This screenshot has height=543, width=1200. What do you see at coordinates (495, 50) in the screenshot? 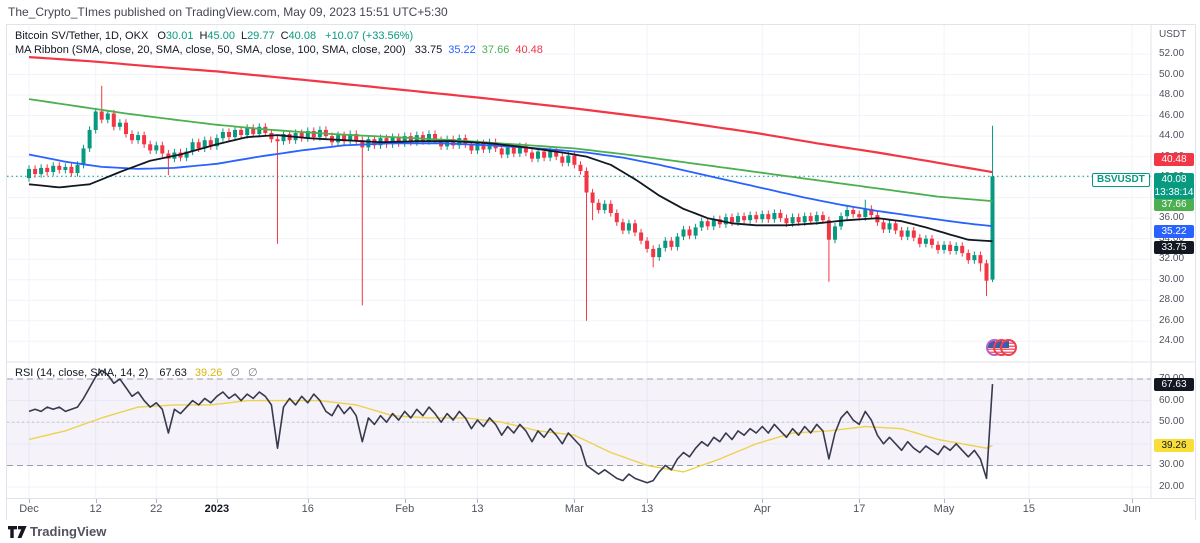
I see `ma-value: 37.66` at bounding box center [495, 50].